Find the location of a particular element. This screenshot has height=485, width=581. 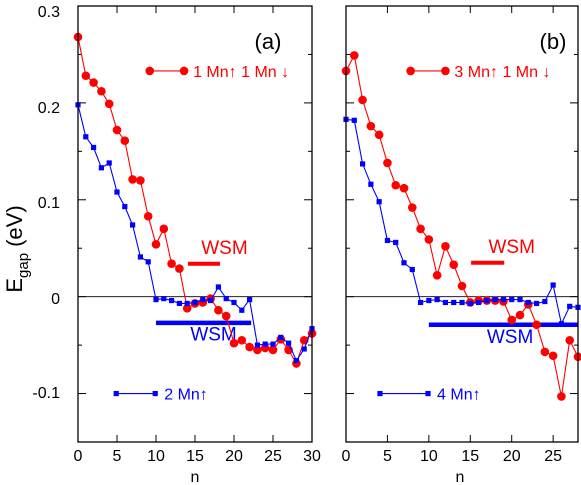

x-tick-label: 10 is located at coordinates (429, 456).